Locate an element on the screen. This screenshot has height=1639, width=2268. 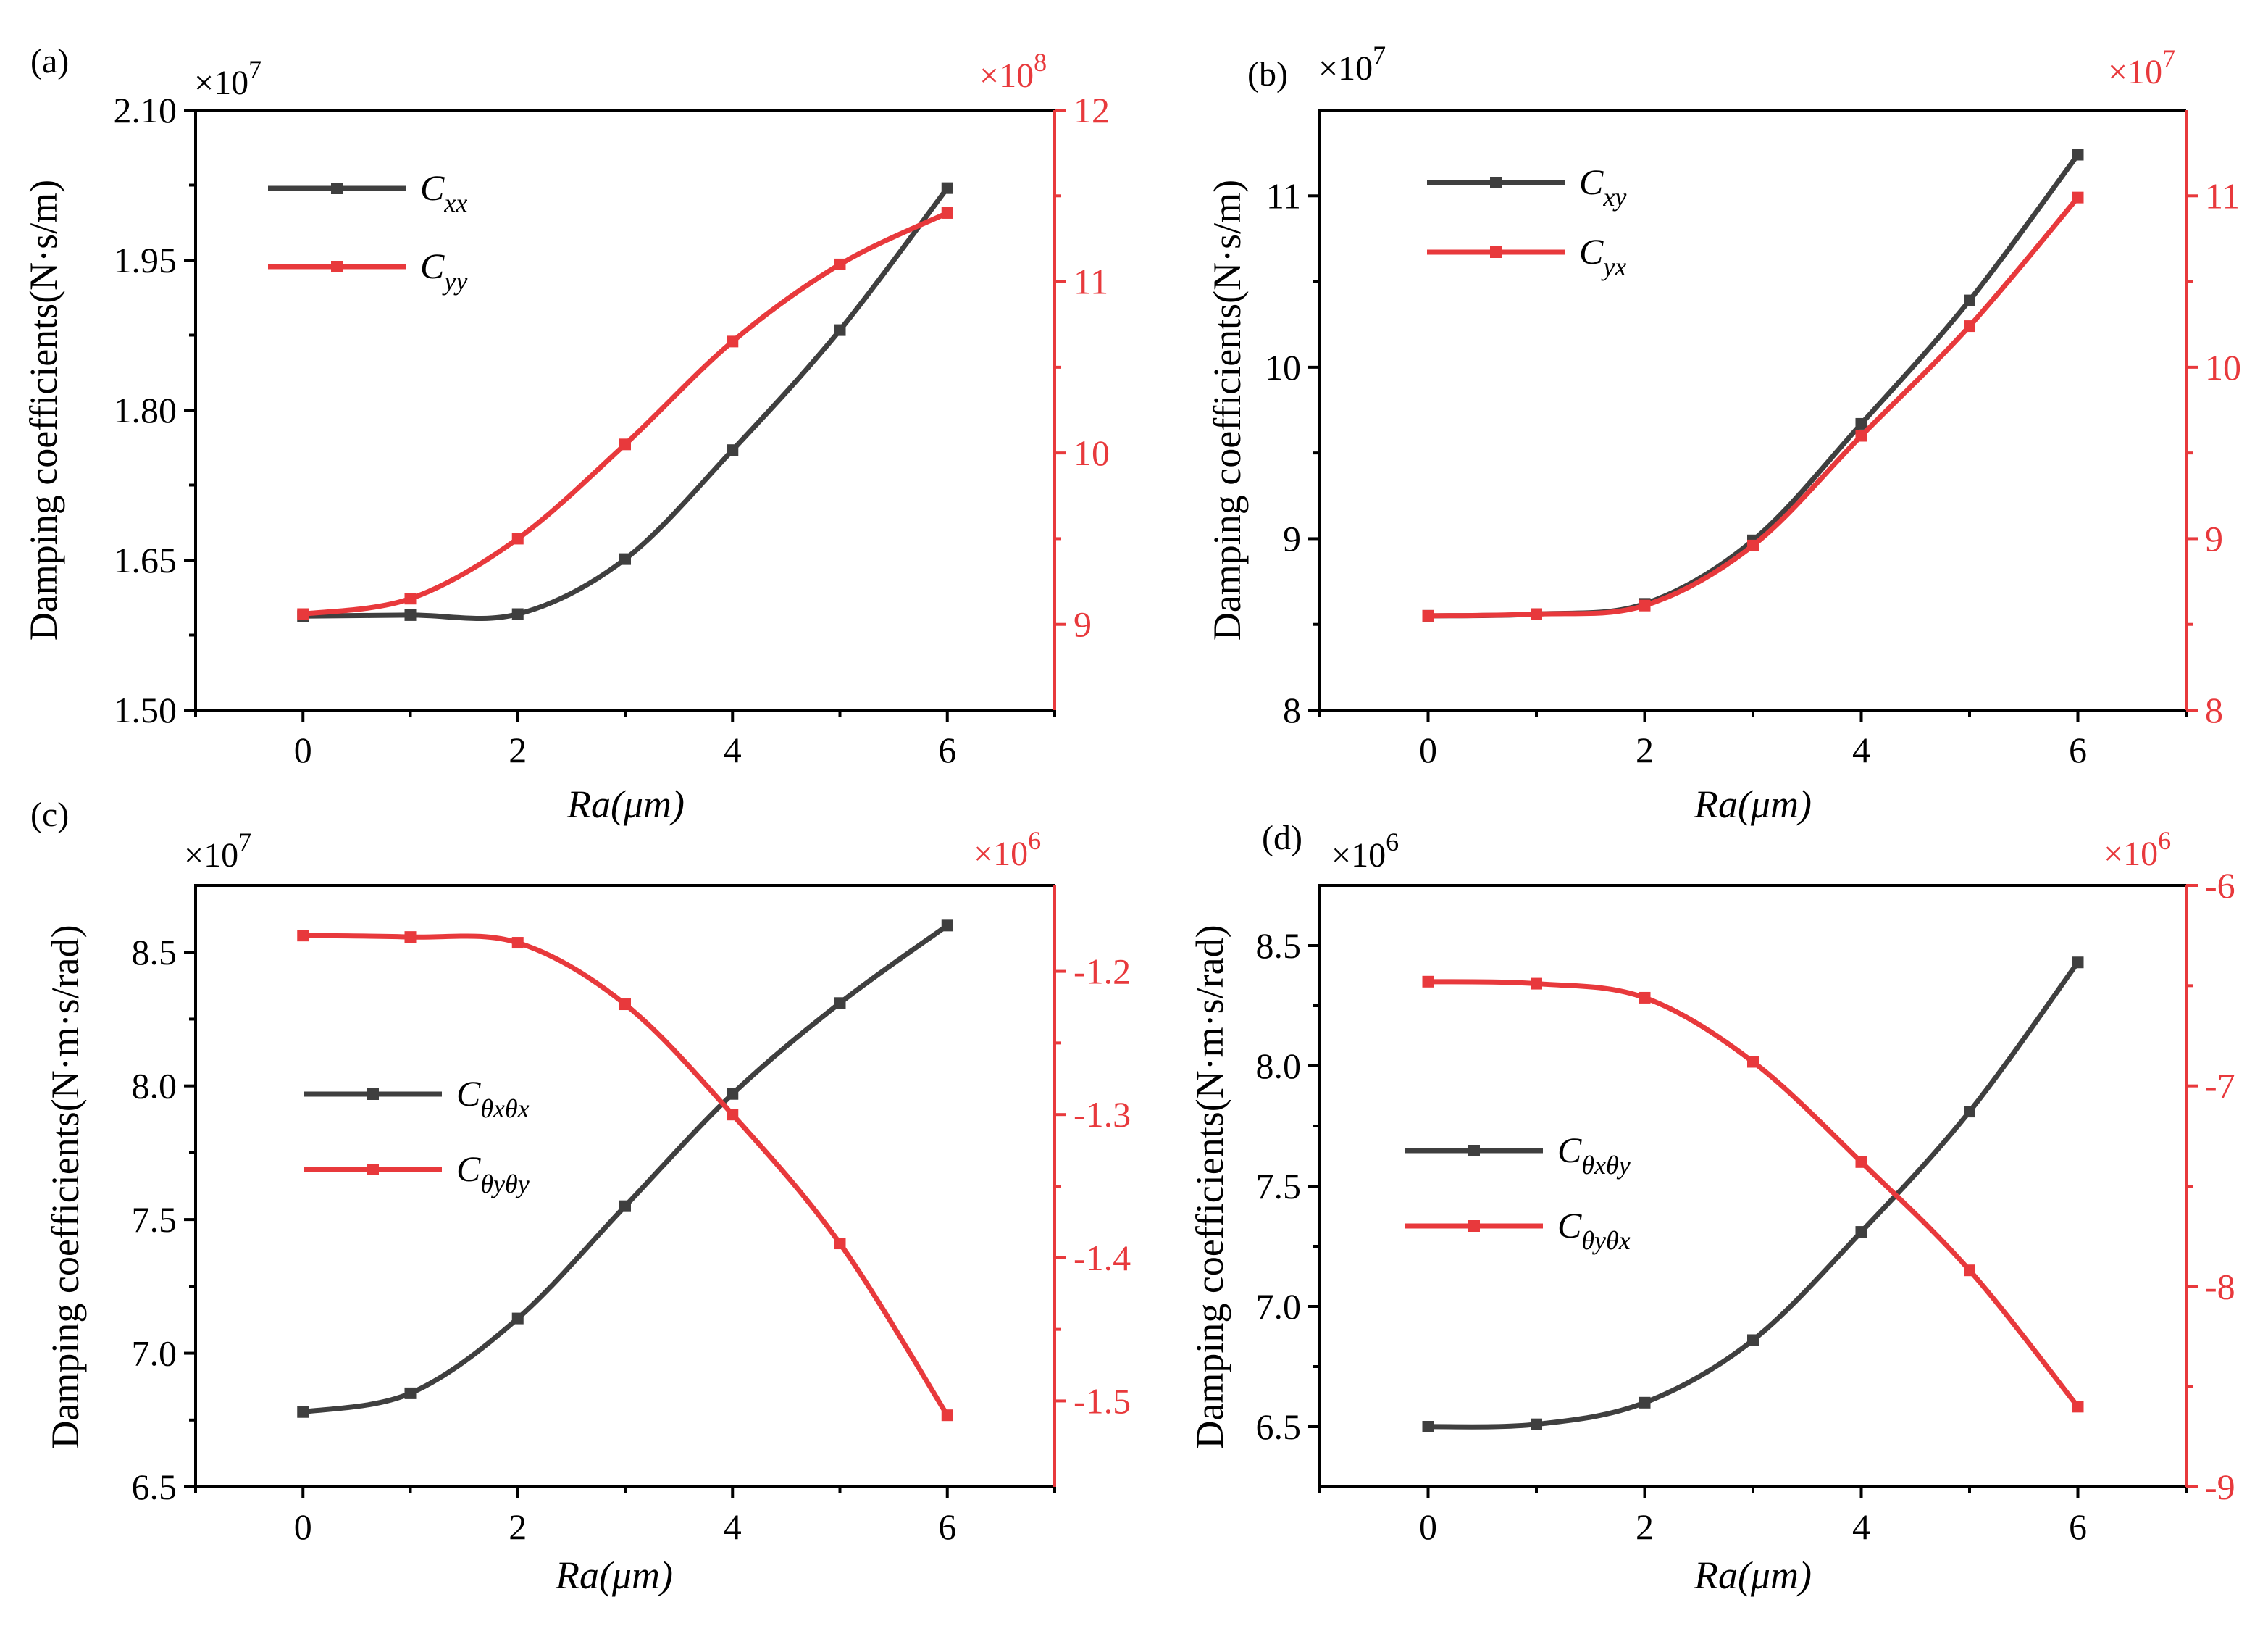
y-tick-label: 2.10 is located at coordinates (146, 110).